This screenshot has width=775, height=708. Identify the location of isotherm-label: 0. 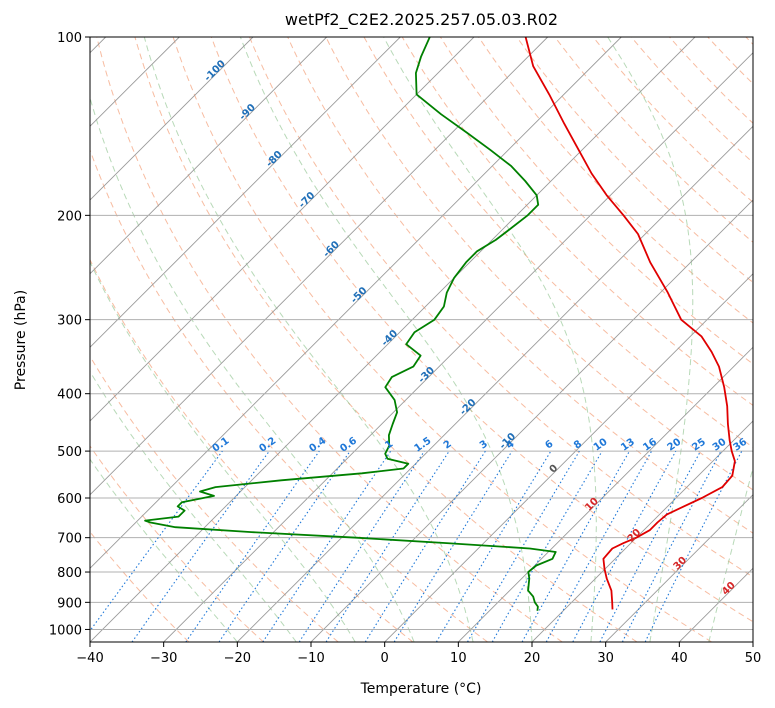
(554, 469).